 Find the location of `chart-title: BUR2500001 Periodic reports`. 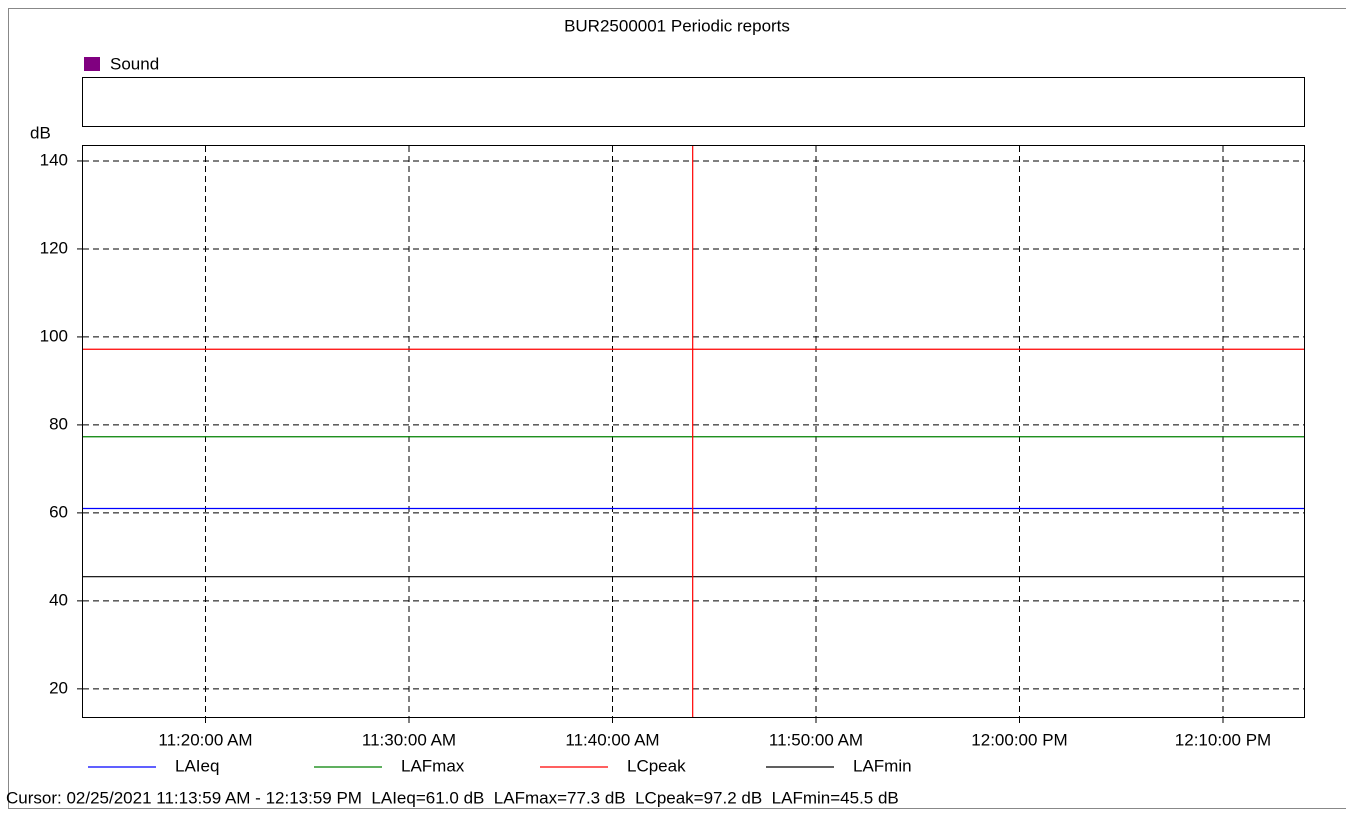

chart-title: BUR2500001 Periodic reports is located at coordinates (677, 25).